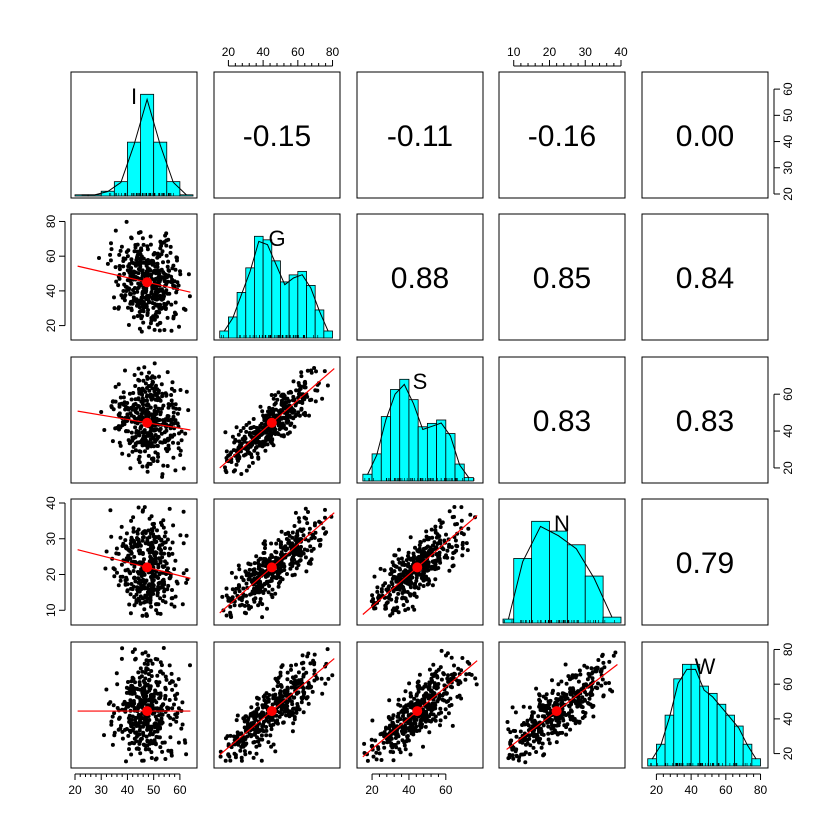 This screenshot has width=840, height=840. What do you see at coordinates (788, 649) in the screenshot?
I see `tick-label: 80` at bounding box center [788, 649].